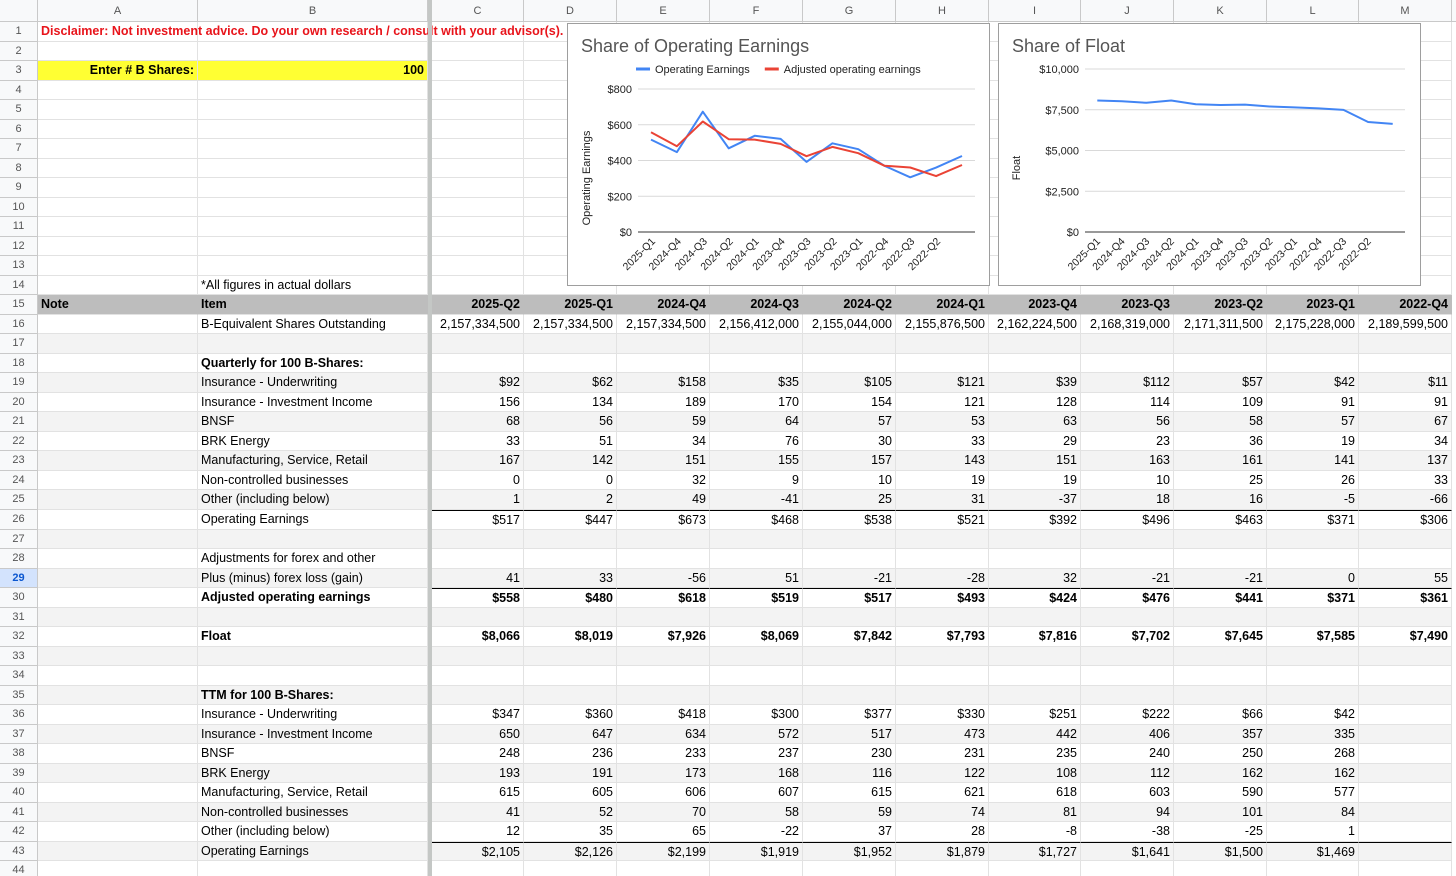 This screenshot has height=876, width=1456. What do you see at coordinates (19, 246) in the screenshot?
I see `row-number: 12` at bounding box center [19, 246].